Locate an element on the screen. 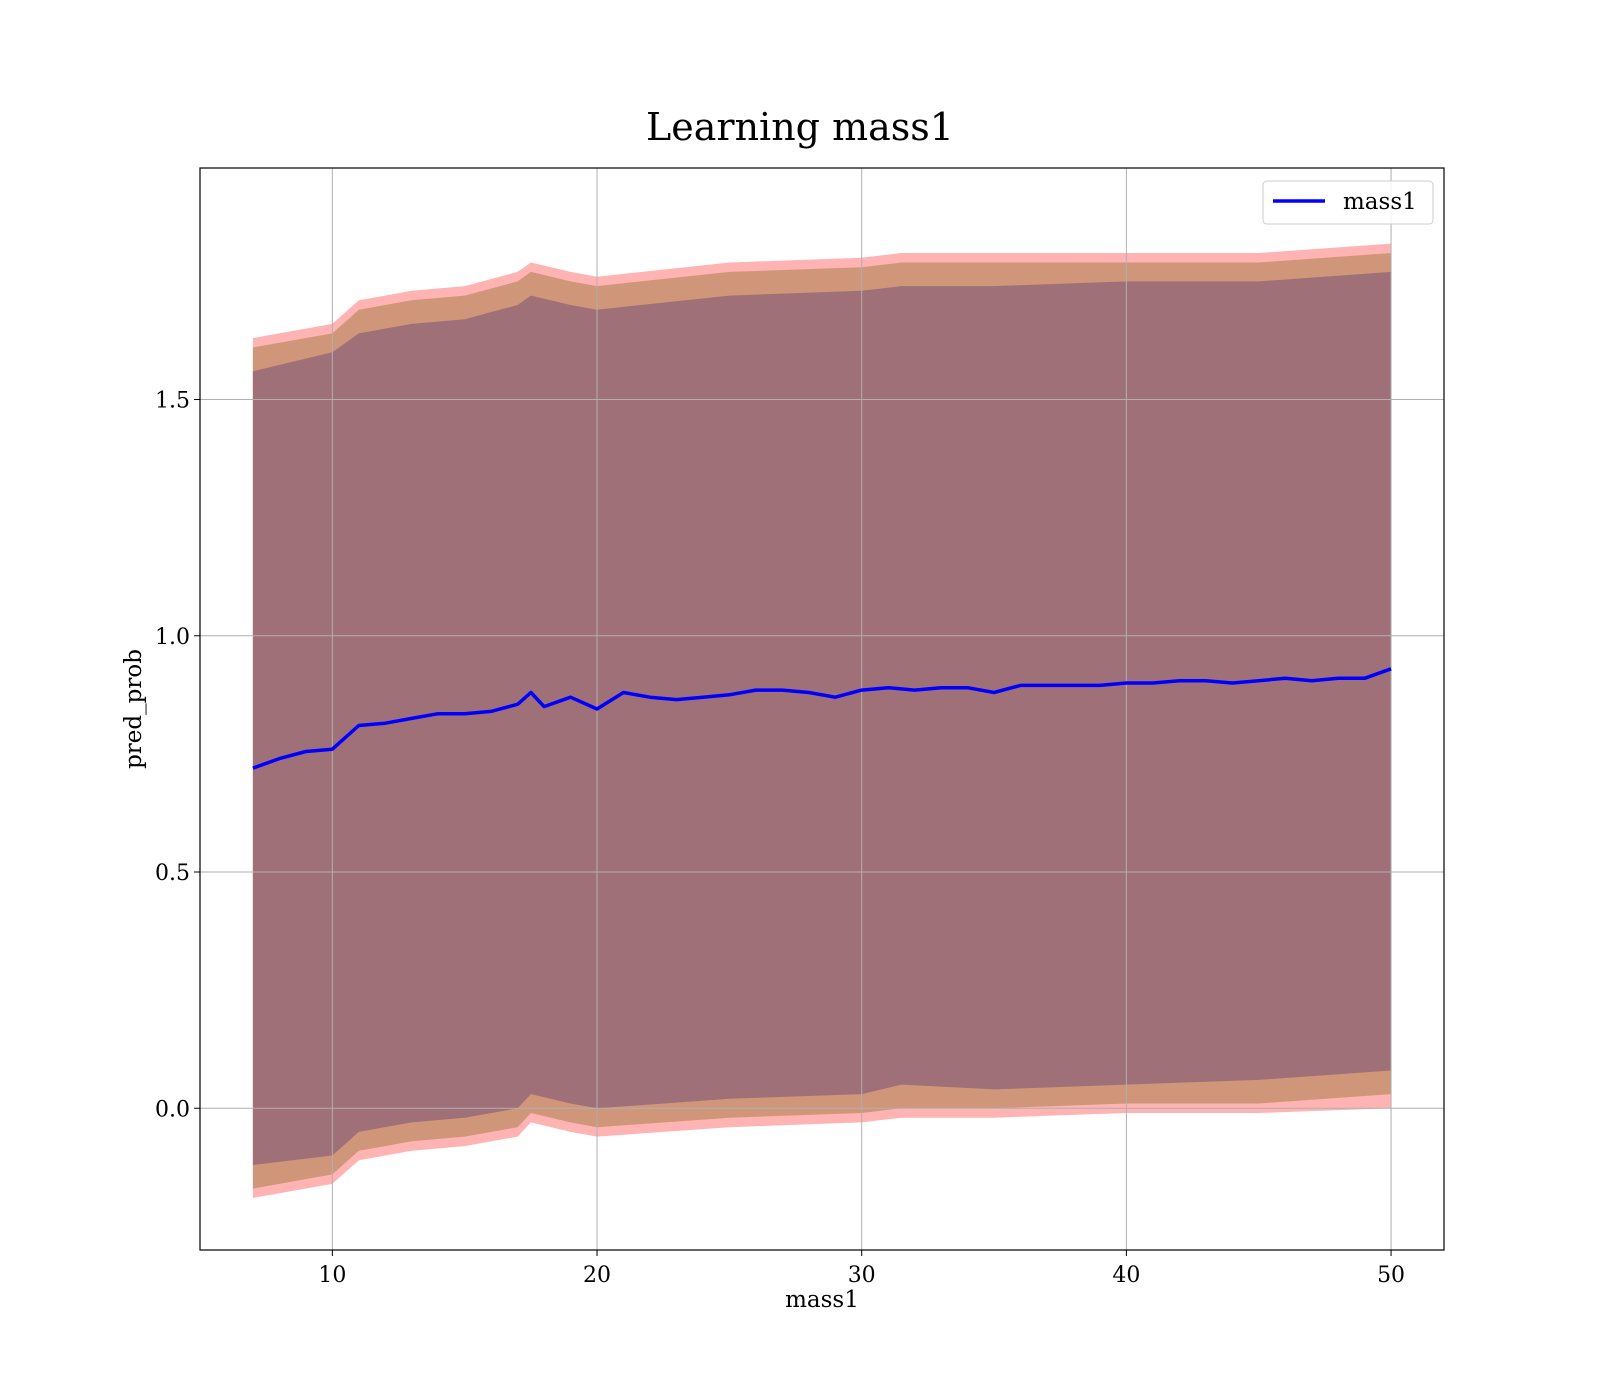  legend: mass1 is located at coordinates (1348, 202).